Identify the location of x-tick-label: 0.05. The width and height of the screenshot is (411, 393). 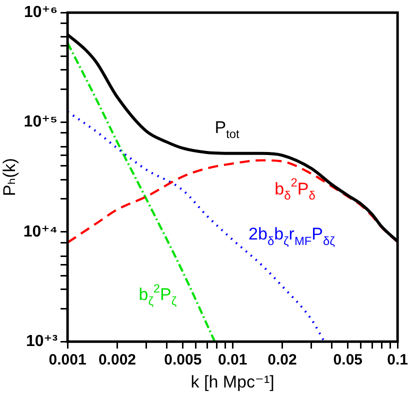
(348, 360).